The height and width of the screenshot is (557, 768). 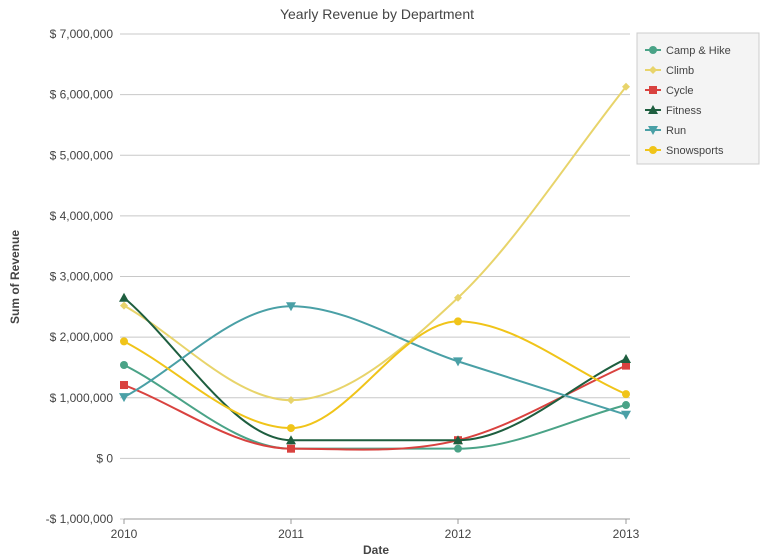 What do you see at coordinates (376, 550) in the screenshot?
I see `x-axis-label: Date` at bounding box center [376, 550].